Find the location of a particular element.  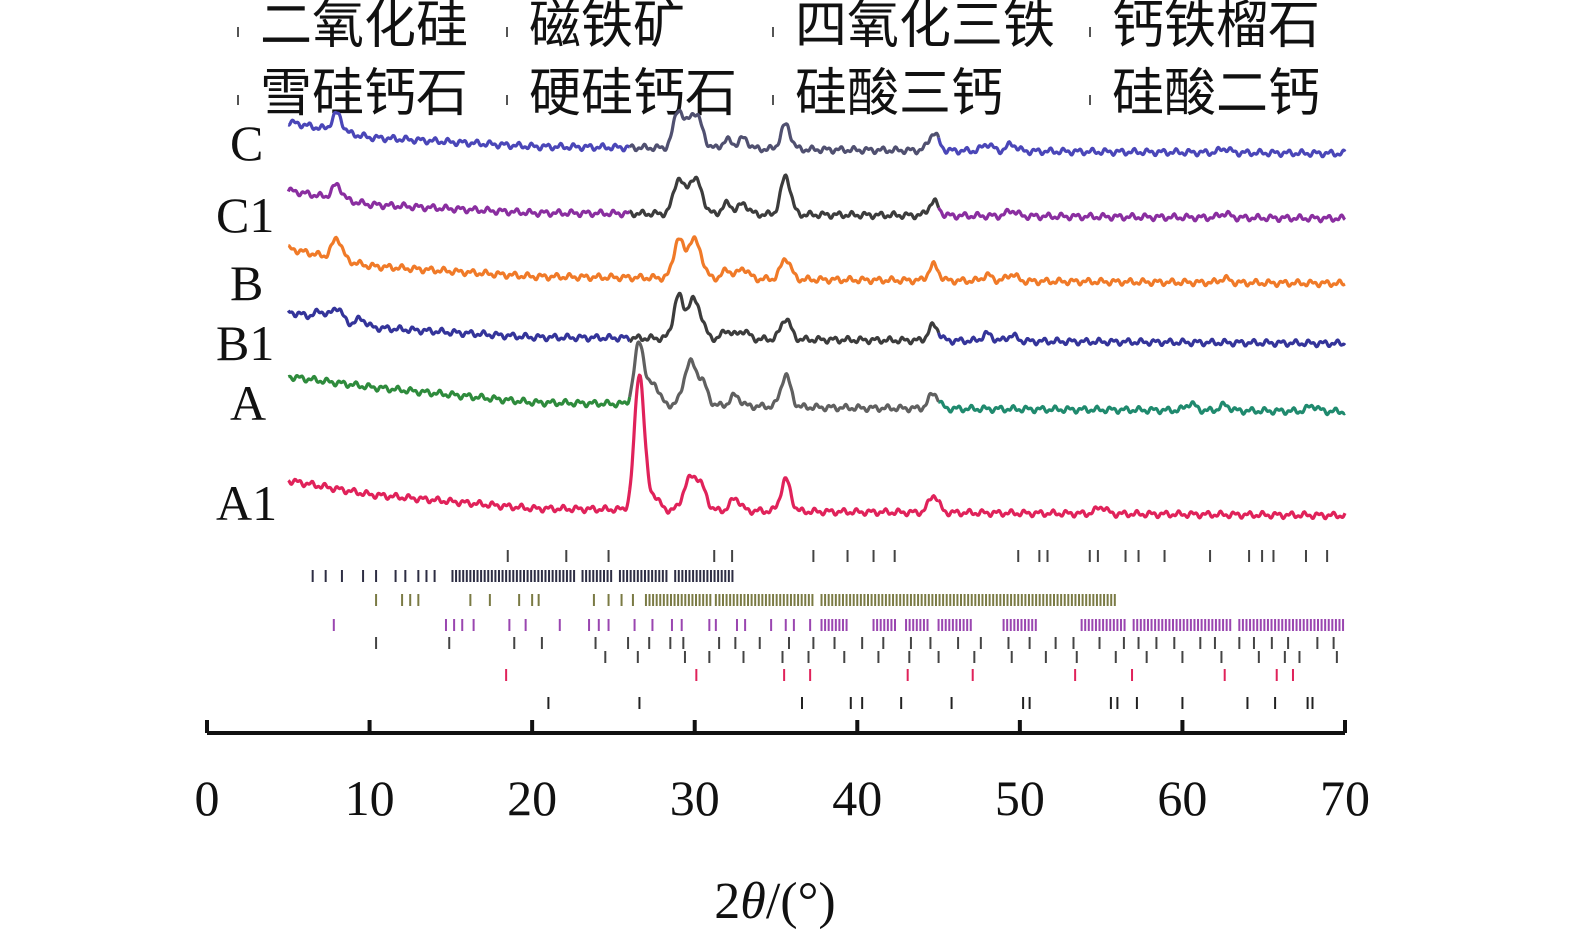

legend-item-4: 雪硅钙石 is located at coordinates (352, 94).